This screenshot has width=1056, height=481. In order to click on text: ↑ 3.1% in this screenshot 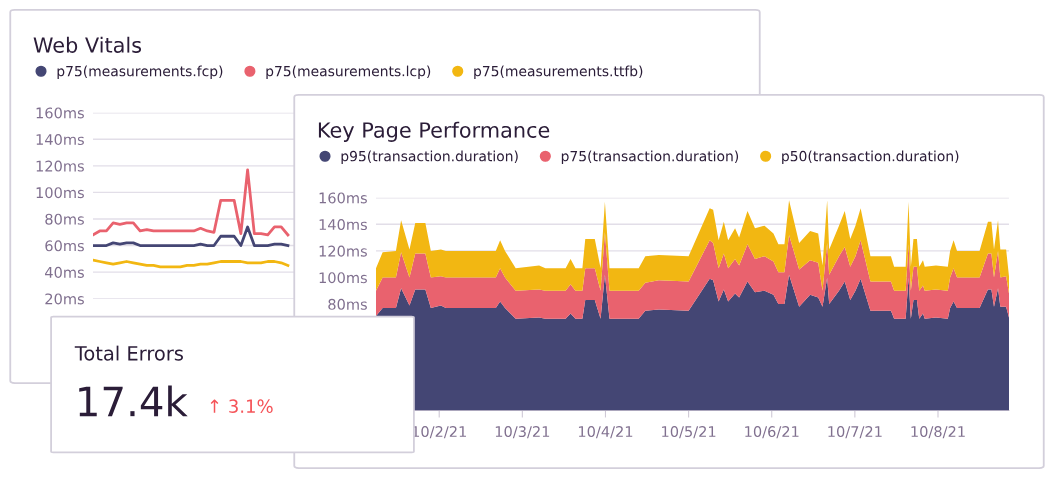, I will do `click(241, 406)`.